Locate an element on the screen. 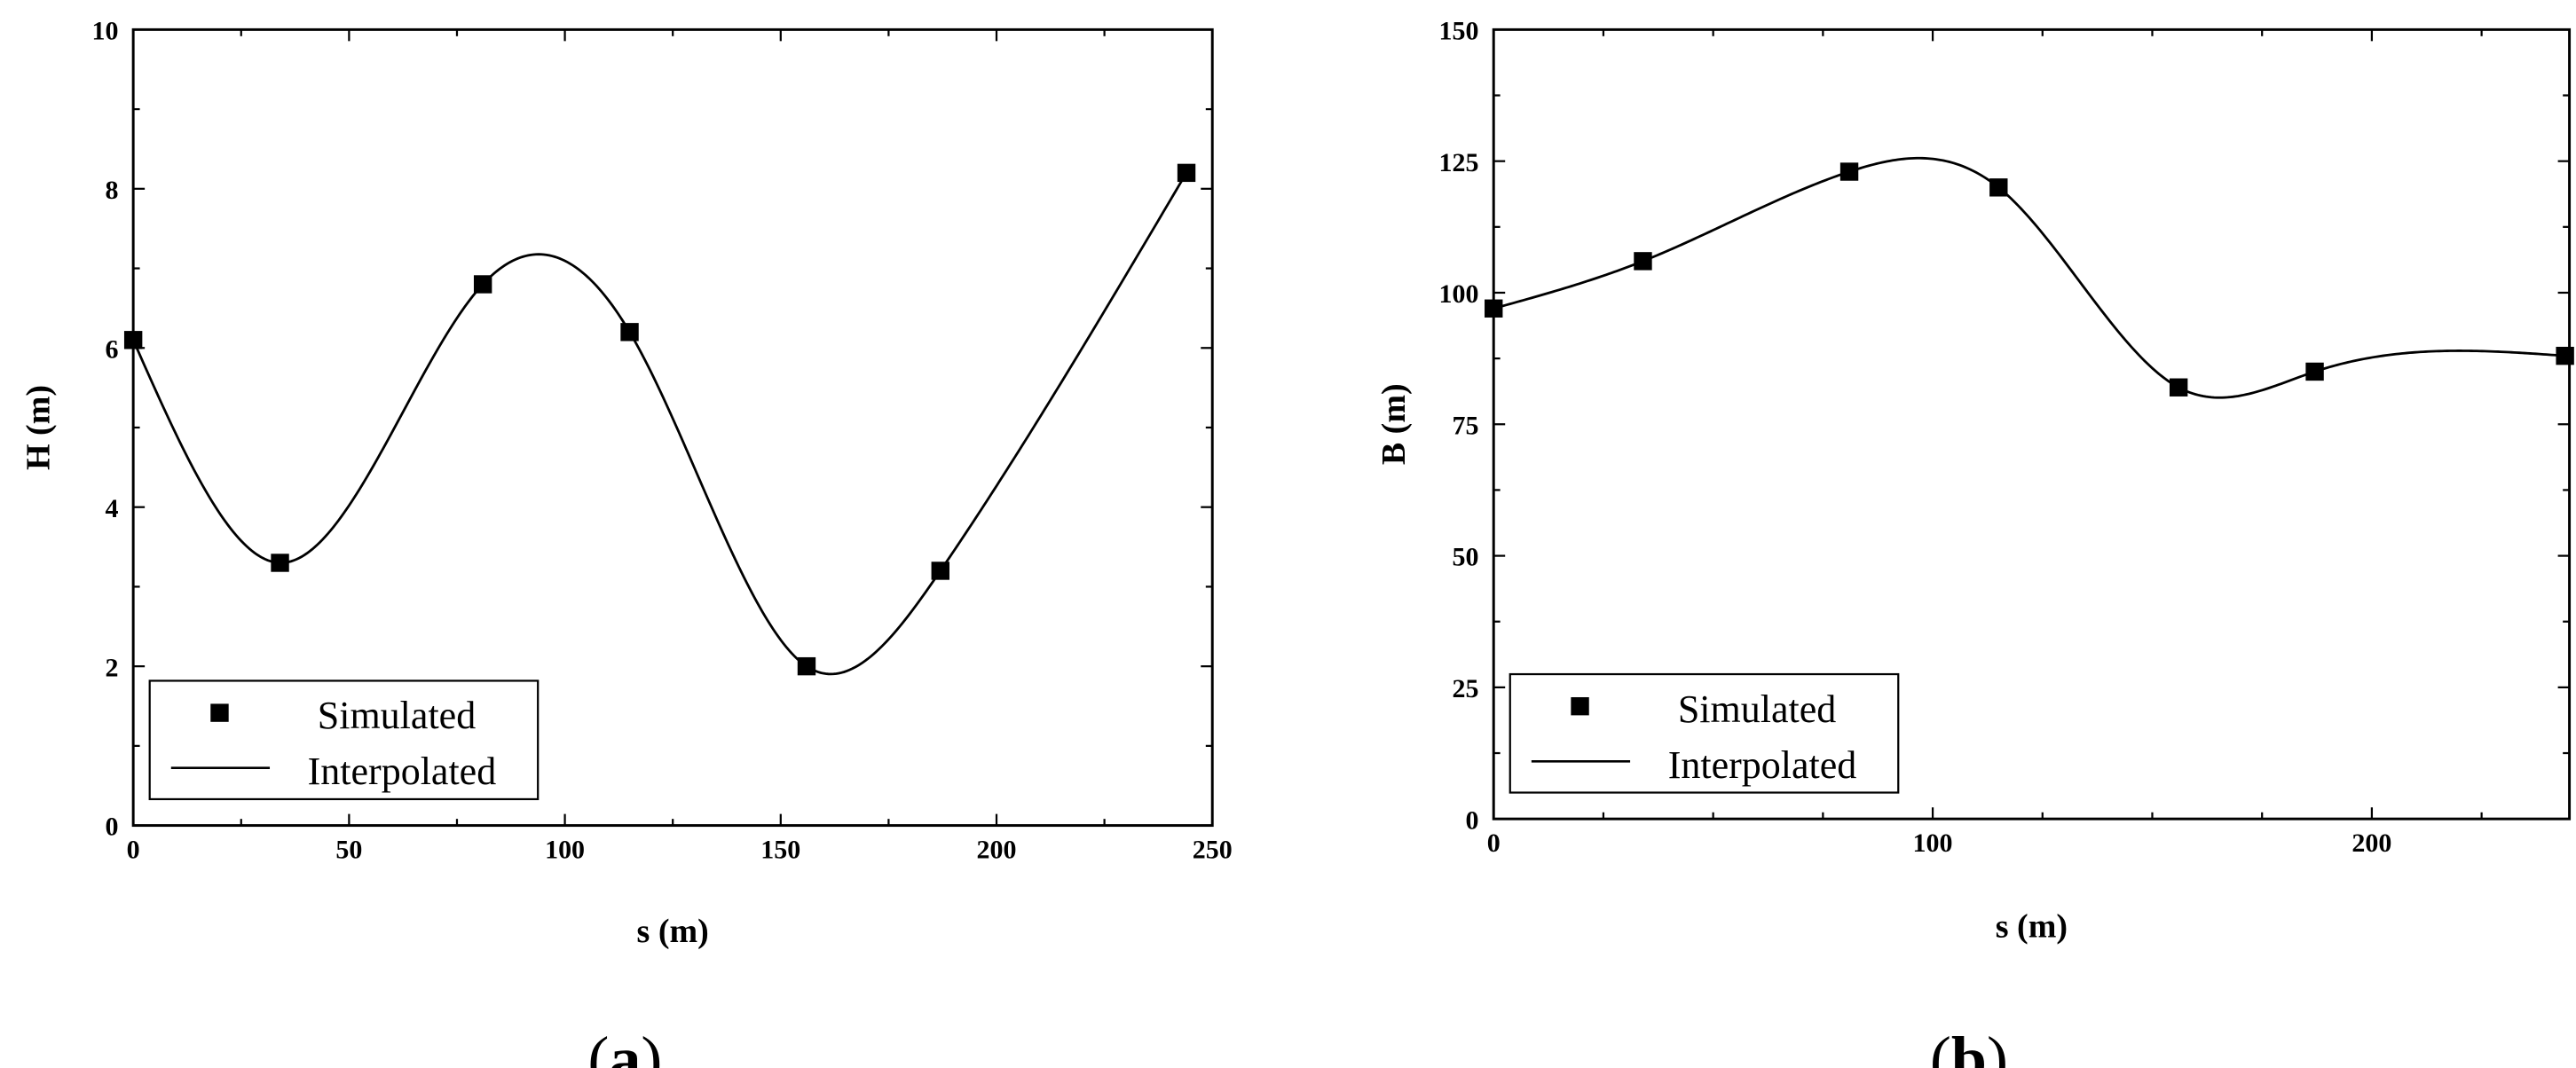  legend-label-interpolated-b: Interpolated is located at coordinates (1762, 765).